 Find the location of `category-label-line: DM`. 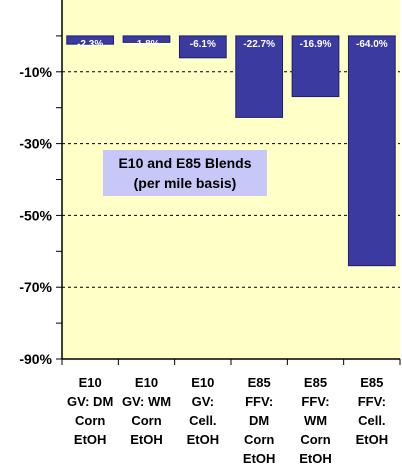

category-label-line: DM is located at coordinates (259, 420).